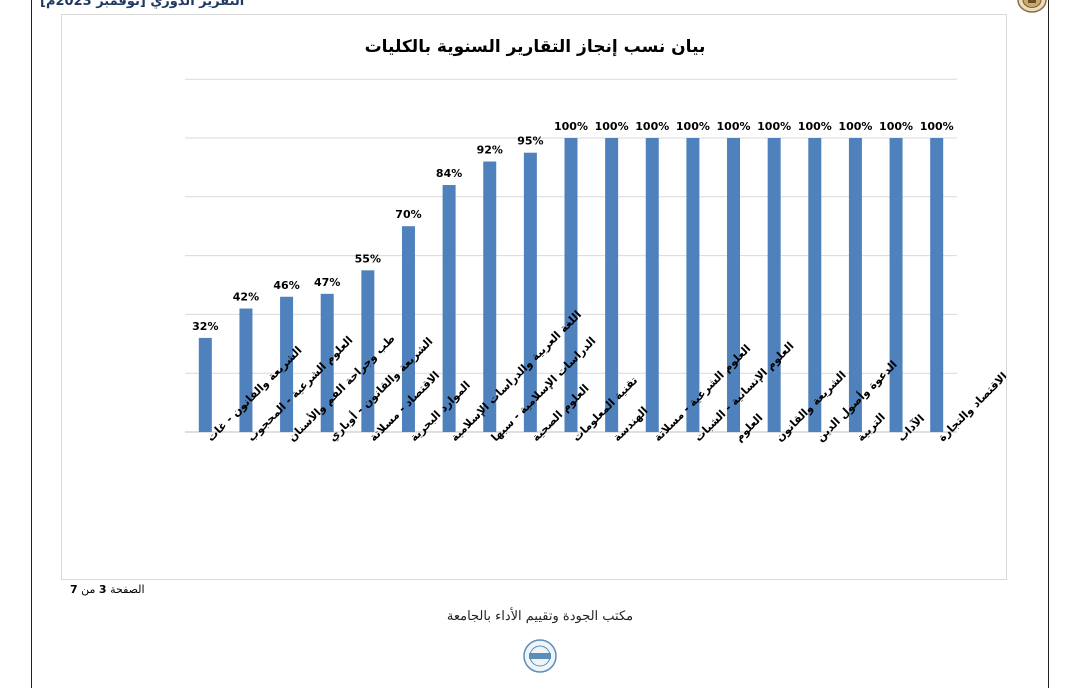 This screenshot has height=688, width=1080. Describe the element at coordinates (246, 297) in the screenshot. I see `data-label: 42%` at that location.